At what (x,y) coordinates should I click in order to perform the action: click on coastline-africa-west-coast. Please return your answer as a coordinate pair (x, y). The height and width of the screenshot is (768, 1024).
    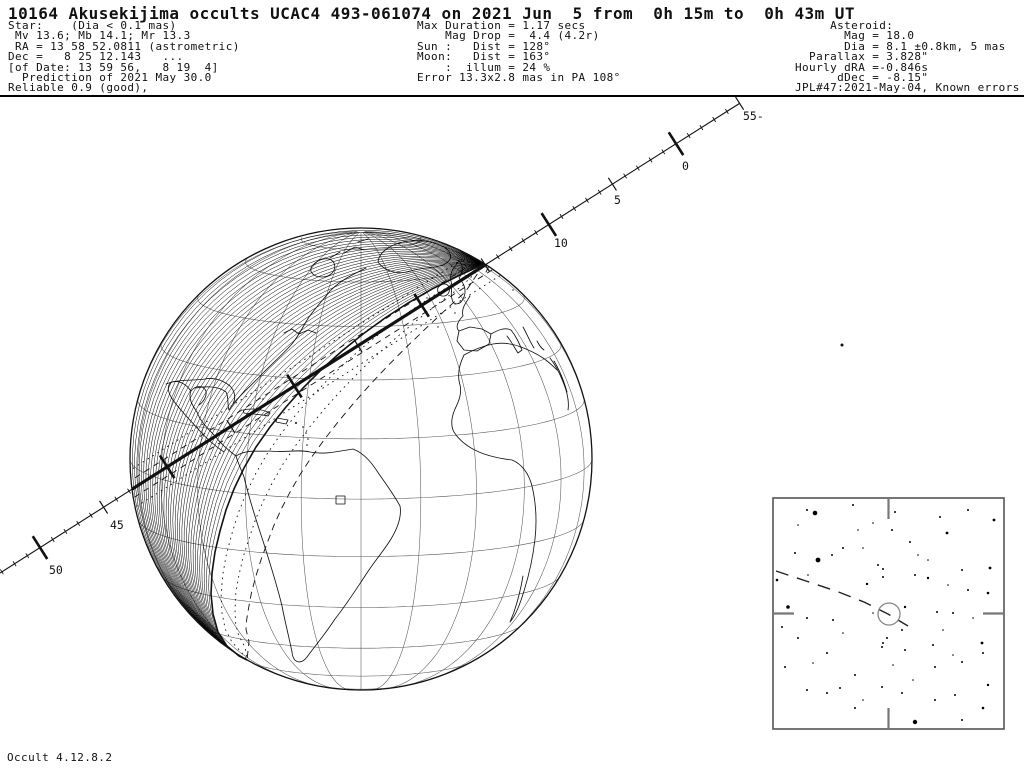
    Looking at the image, I should click on (494, 488).